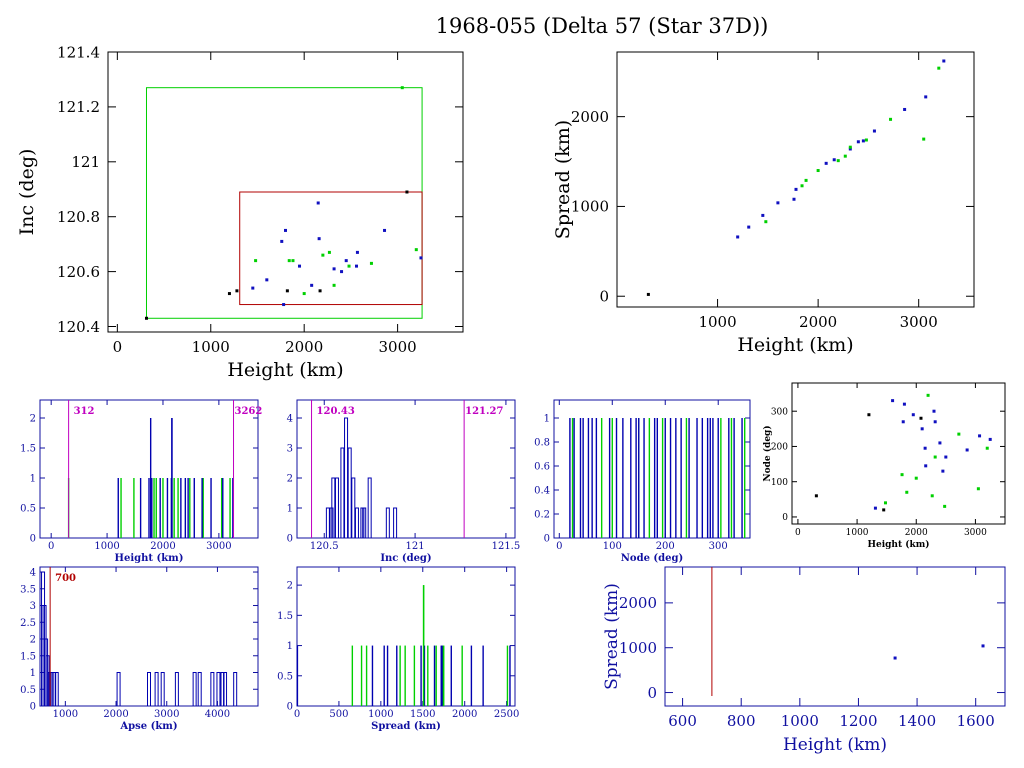  Describe the element at coordinates (858, 721) in the screenshot. I see `x-tick-label: 1200` at that location.